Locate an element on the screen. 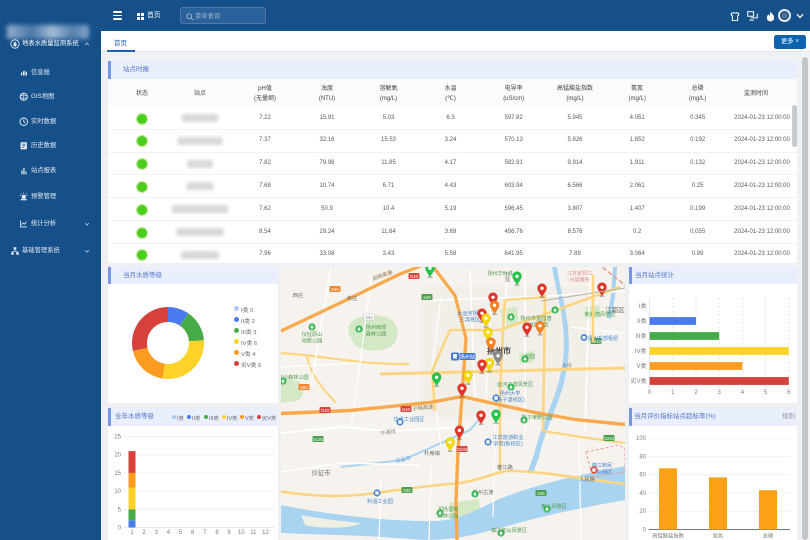 The height and width of the screenshot is (540, 810). svg-text: 利涵工业园 is located at coordinates (380, 501).